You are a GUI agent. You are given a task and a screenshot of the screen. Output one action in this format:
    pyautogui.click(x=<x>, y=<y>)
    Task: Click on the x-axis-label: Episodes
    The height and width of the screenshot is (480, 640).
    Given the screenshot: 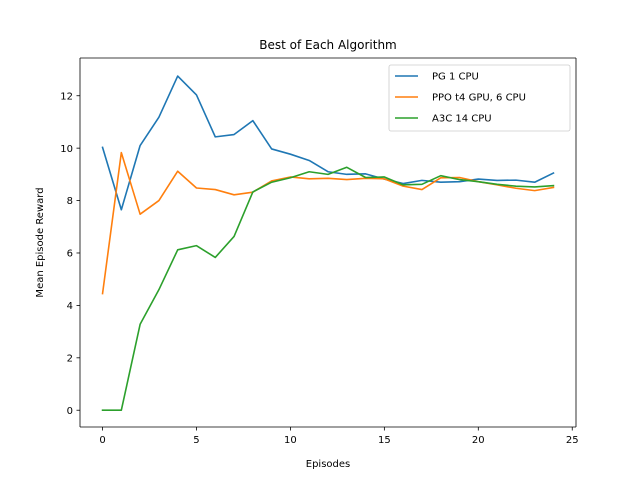 What is the action you would take?
    pyautogui.click(x=328, y=464)
    